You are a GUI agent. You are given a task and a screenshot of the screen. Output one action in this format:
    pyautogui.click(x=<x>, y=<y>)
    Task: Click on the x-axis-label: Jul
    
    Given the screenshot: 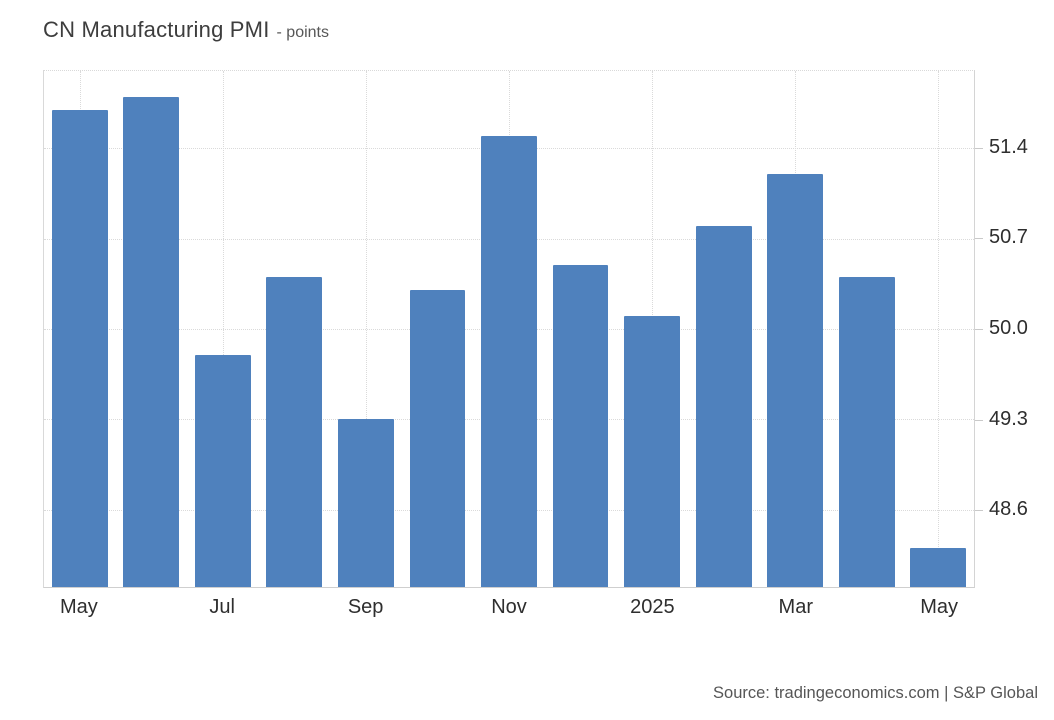 What is the action you would take?
    pyautogui.click(x=222, y=607)
    